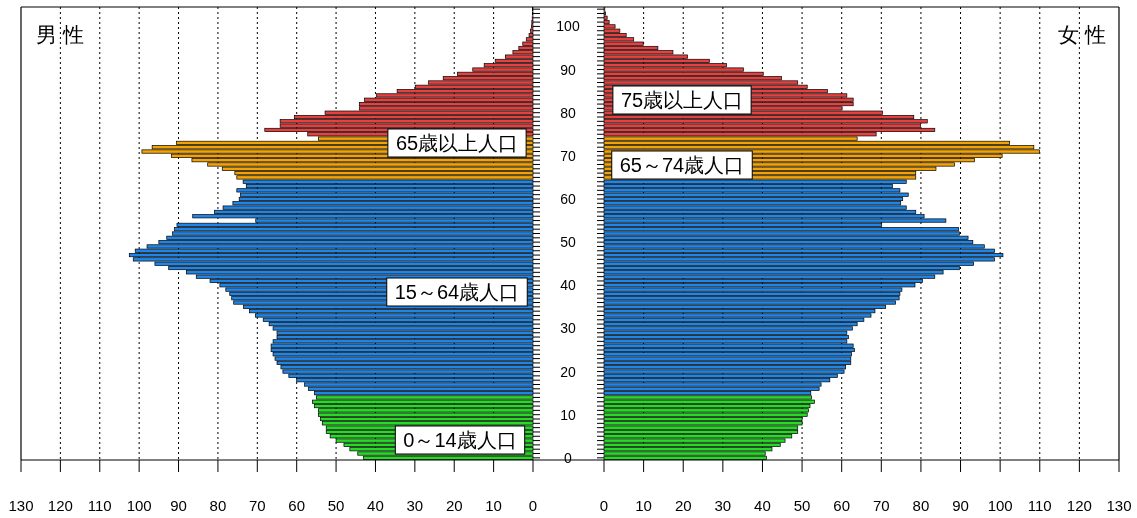 The height and width of the screenshot is (518, 1137). I want to click on y-tick-label: 90, so click(568, 69).